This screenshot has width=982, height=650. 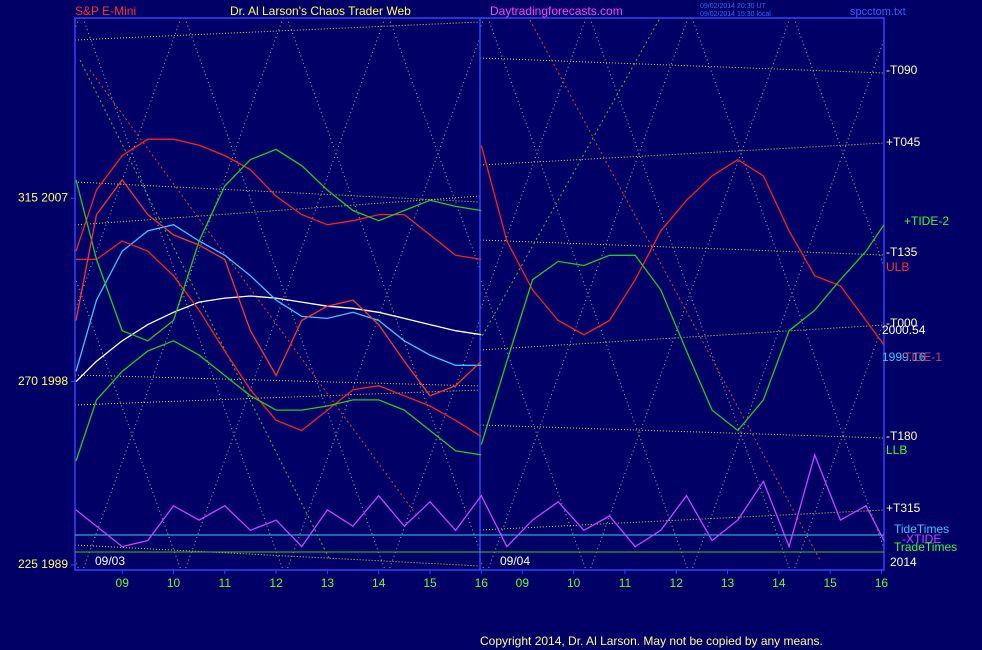 What do you see at coordinates (896, 450) in the screenshot?
I see `annotation: LLB` at bounding box center [896, 450].